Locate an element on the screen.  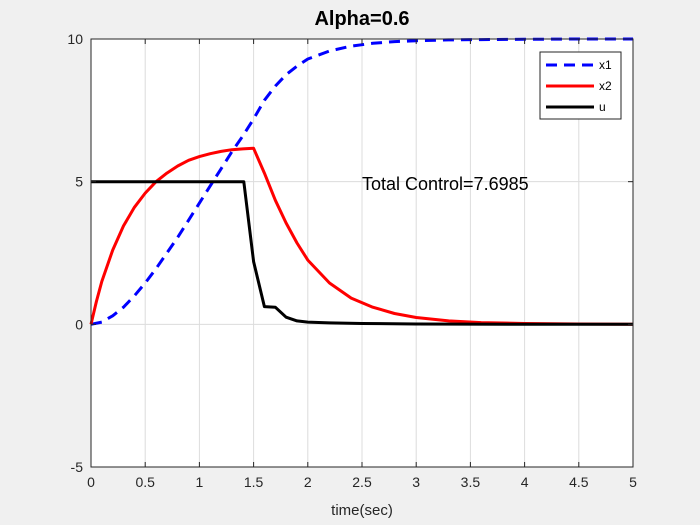
x-tick-label: 5 is located at coordinates (633, 482).